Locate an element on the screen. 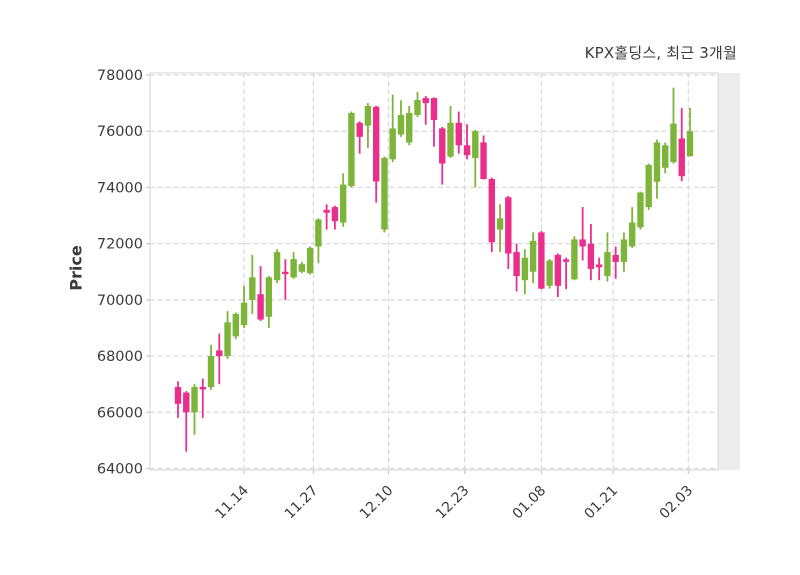  x-tick-label: 01.08 is located at coordinates (530, 503).